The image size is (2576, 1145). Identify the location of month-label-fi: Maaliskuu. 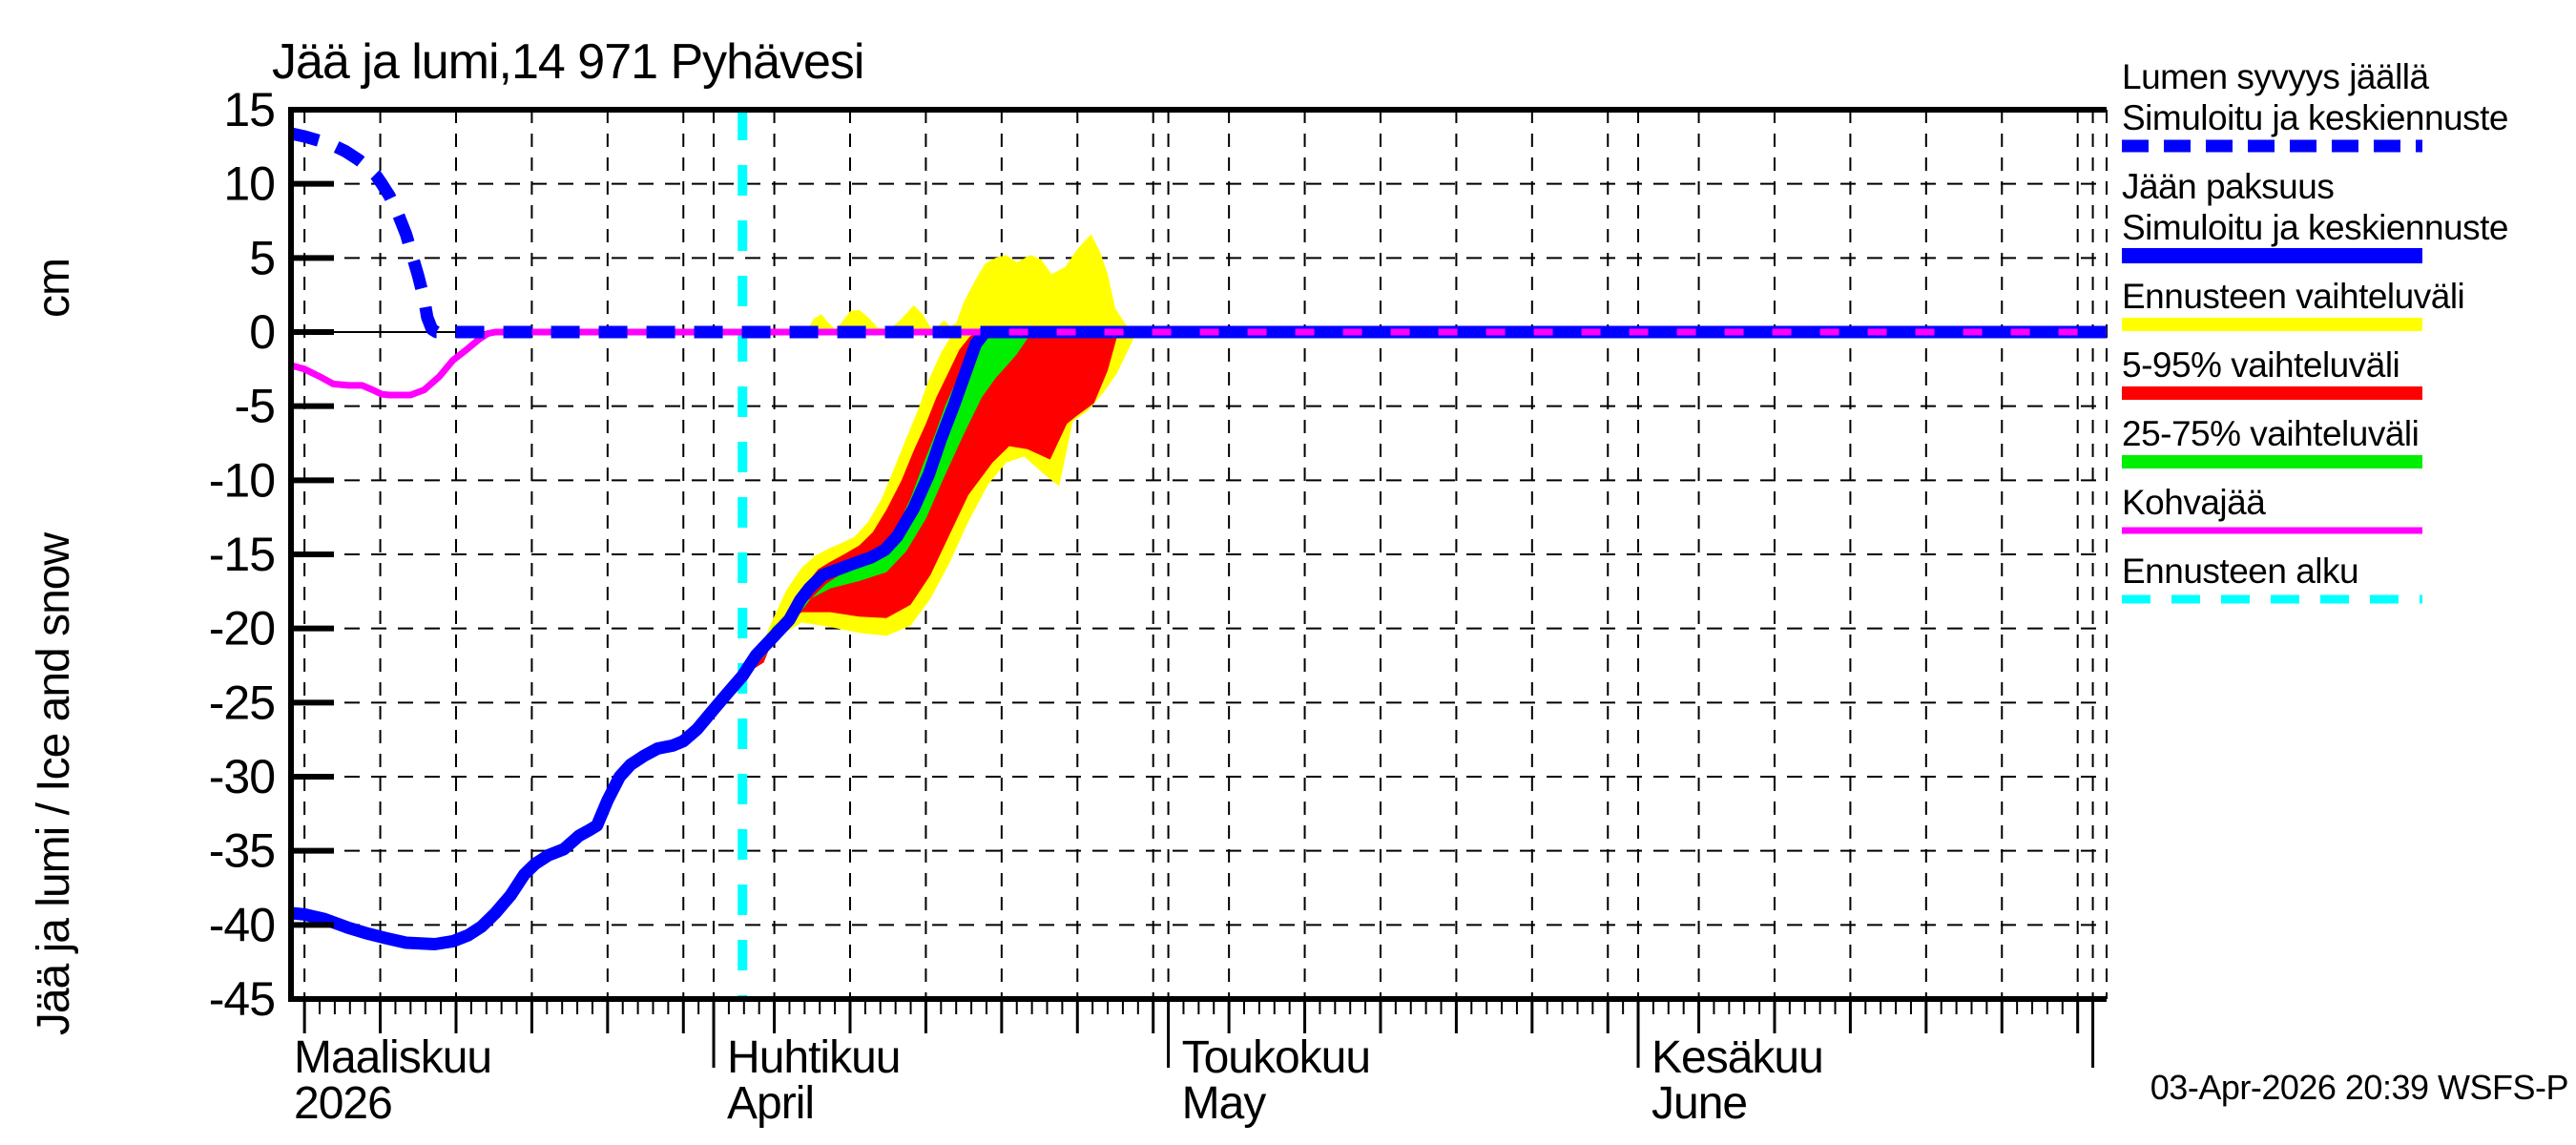
(392, 1057).